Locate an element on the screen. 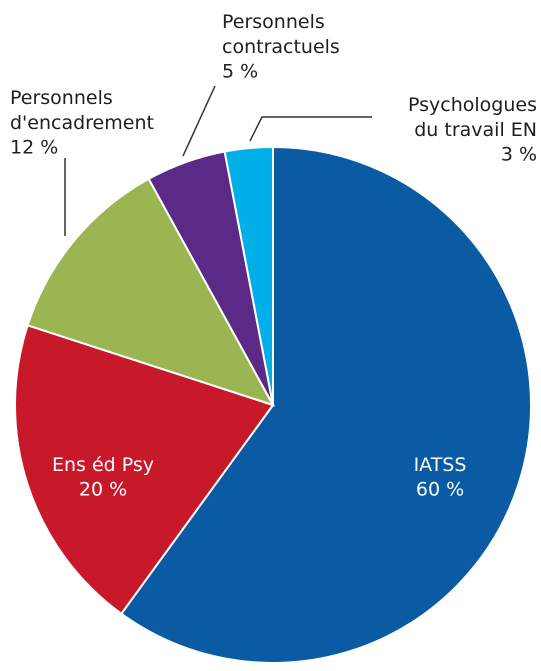 This screenshot has width=541, height=671. slice-label: IATSS is located at coordinates (440, 465).